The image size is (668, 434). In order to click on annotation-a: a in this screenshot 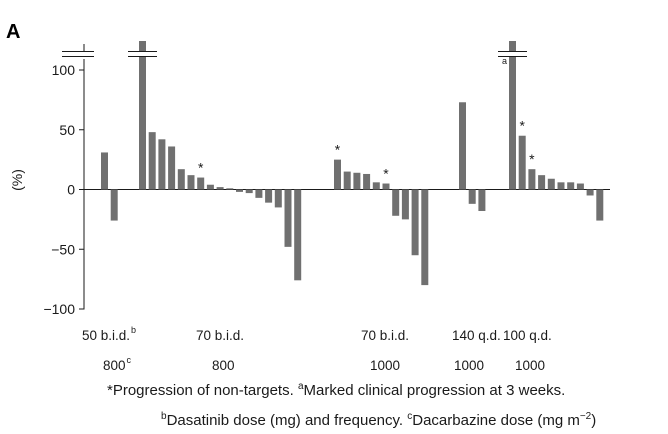, I will do `click(504, 61)`.